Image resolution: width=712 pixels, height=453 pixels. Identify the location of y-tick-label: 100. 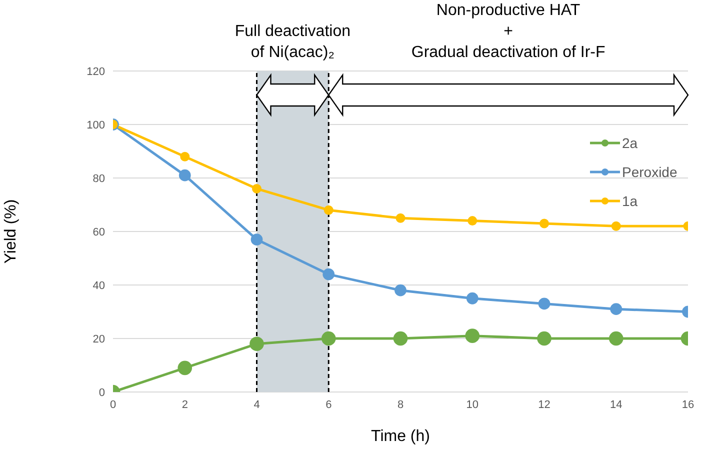
(95, 125).